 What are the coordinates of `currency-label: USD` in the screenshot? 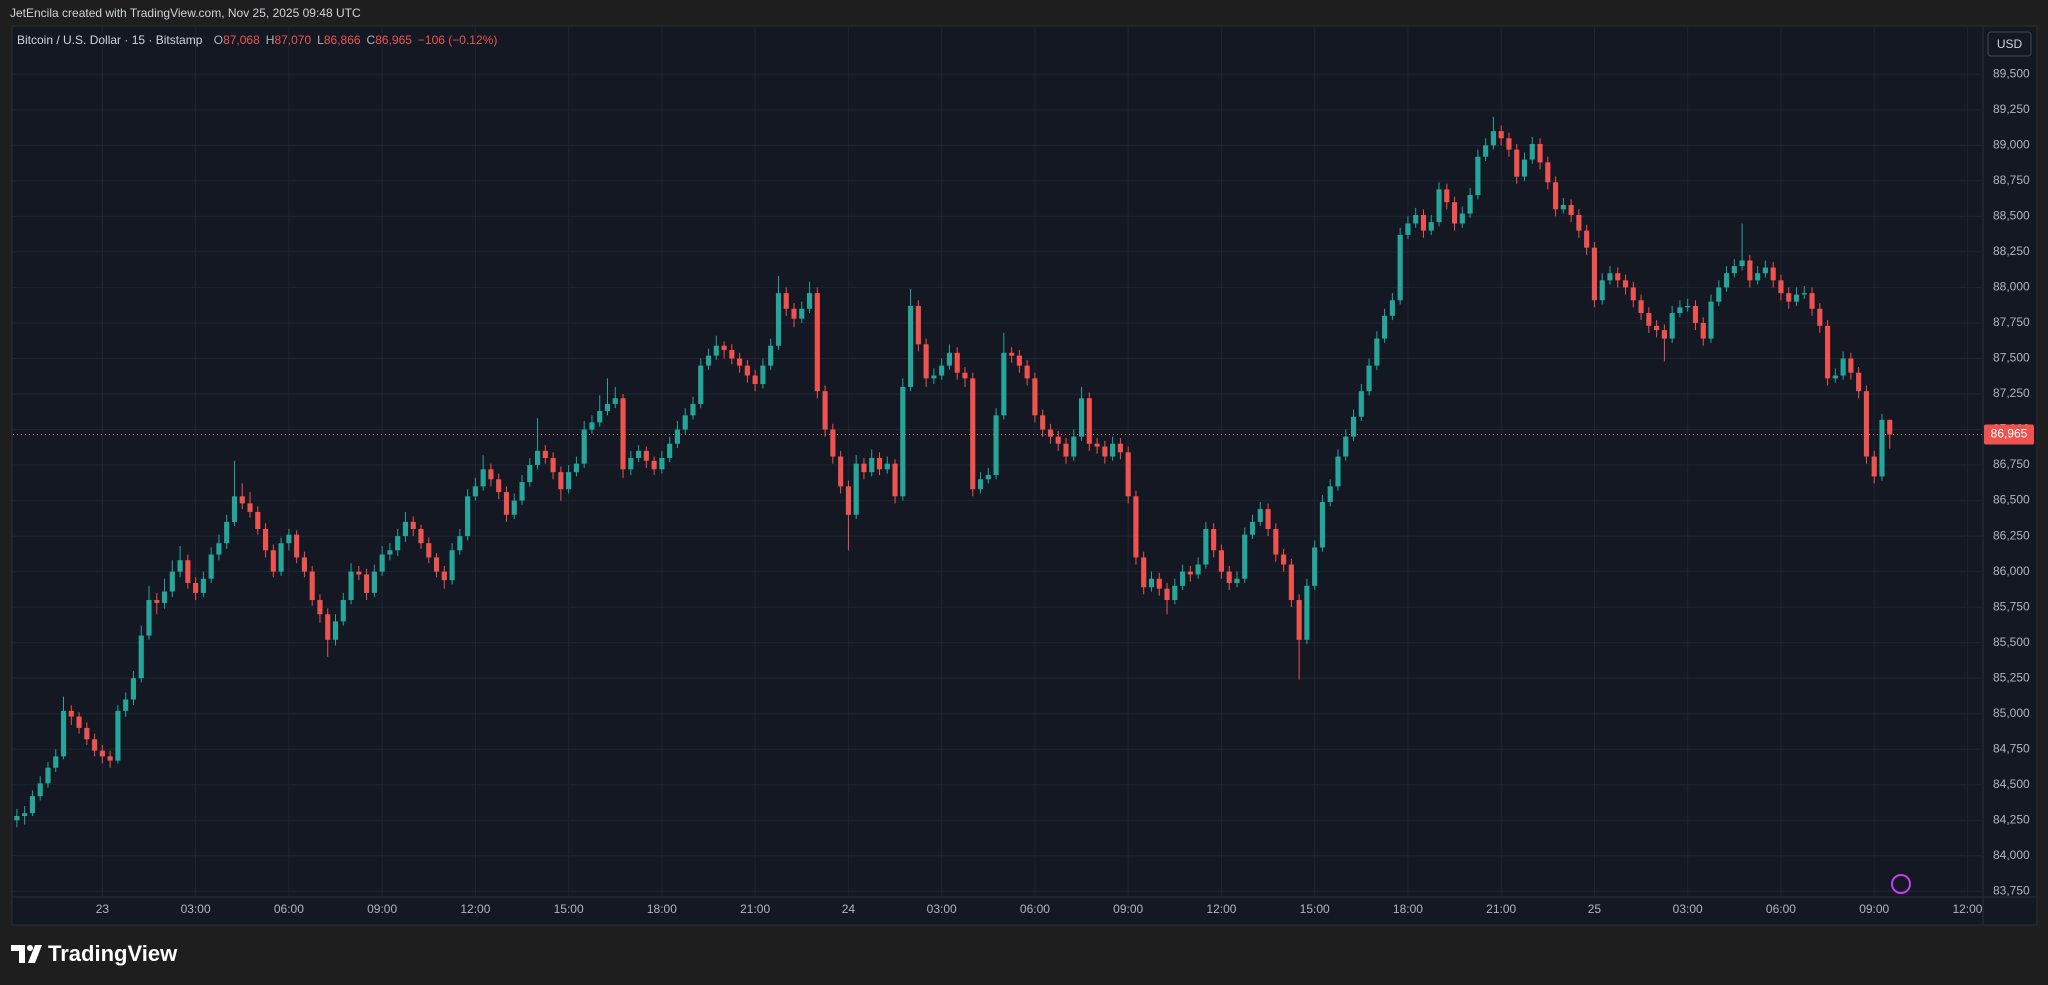 It's located at (2010, 44).